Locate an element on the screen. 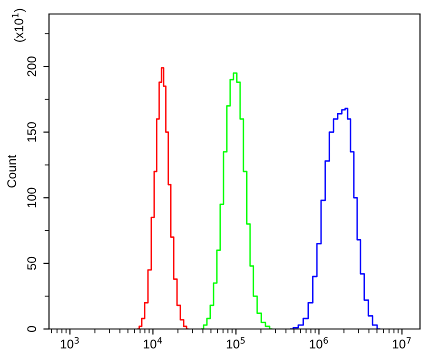 The width and height of the screenshot is (436, 360). x-tick-label: 10$^{3}$ is located at coordinates (69, 343).